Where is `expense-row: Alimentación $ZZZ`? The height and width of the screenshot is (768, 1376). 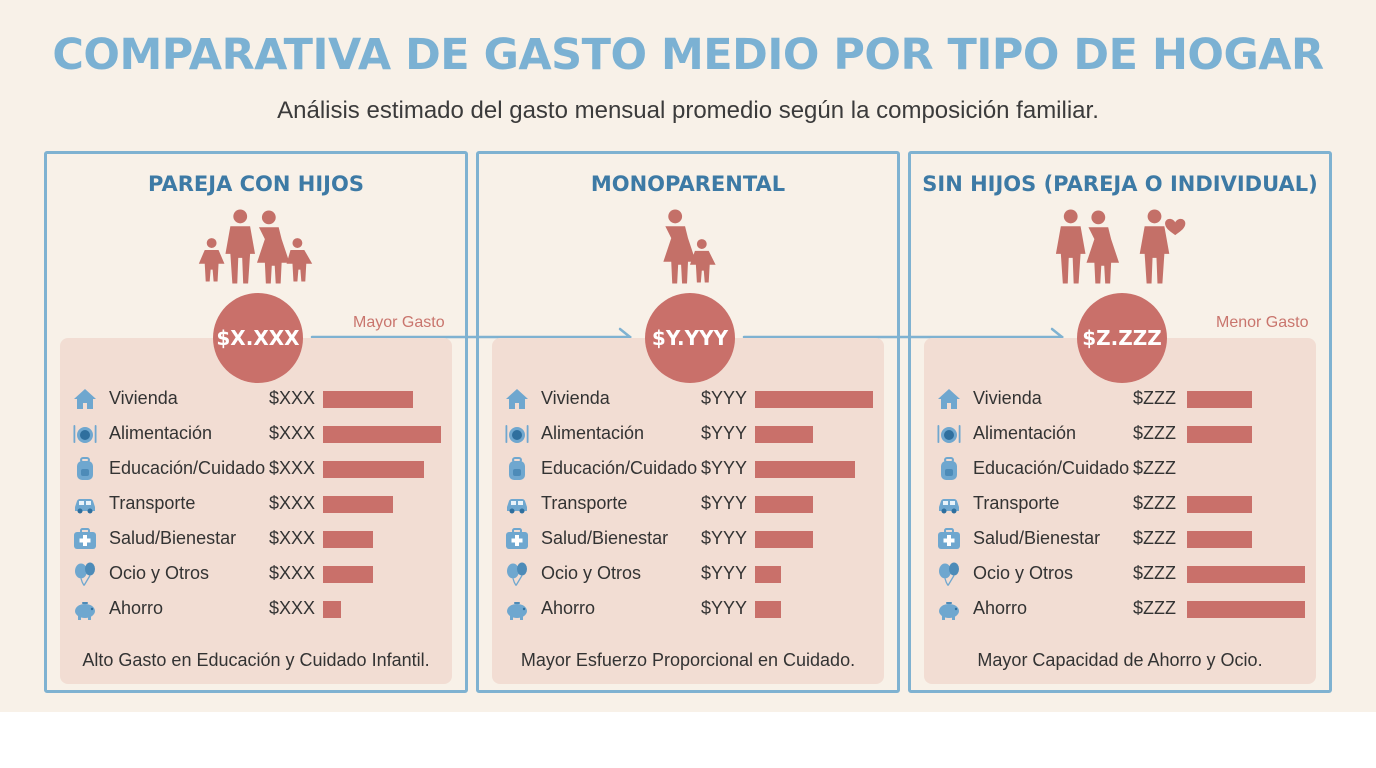 expense-row: Alimentación $ZZZ is located at coordinates (1126, 434).